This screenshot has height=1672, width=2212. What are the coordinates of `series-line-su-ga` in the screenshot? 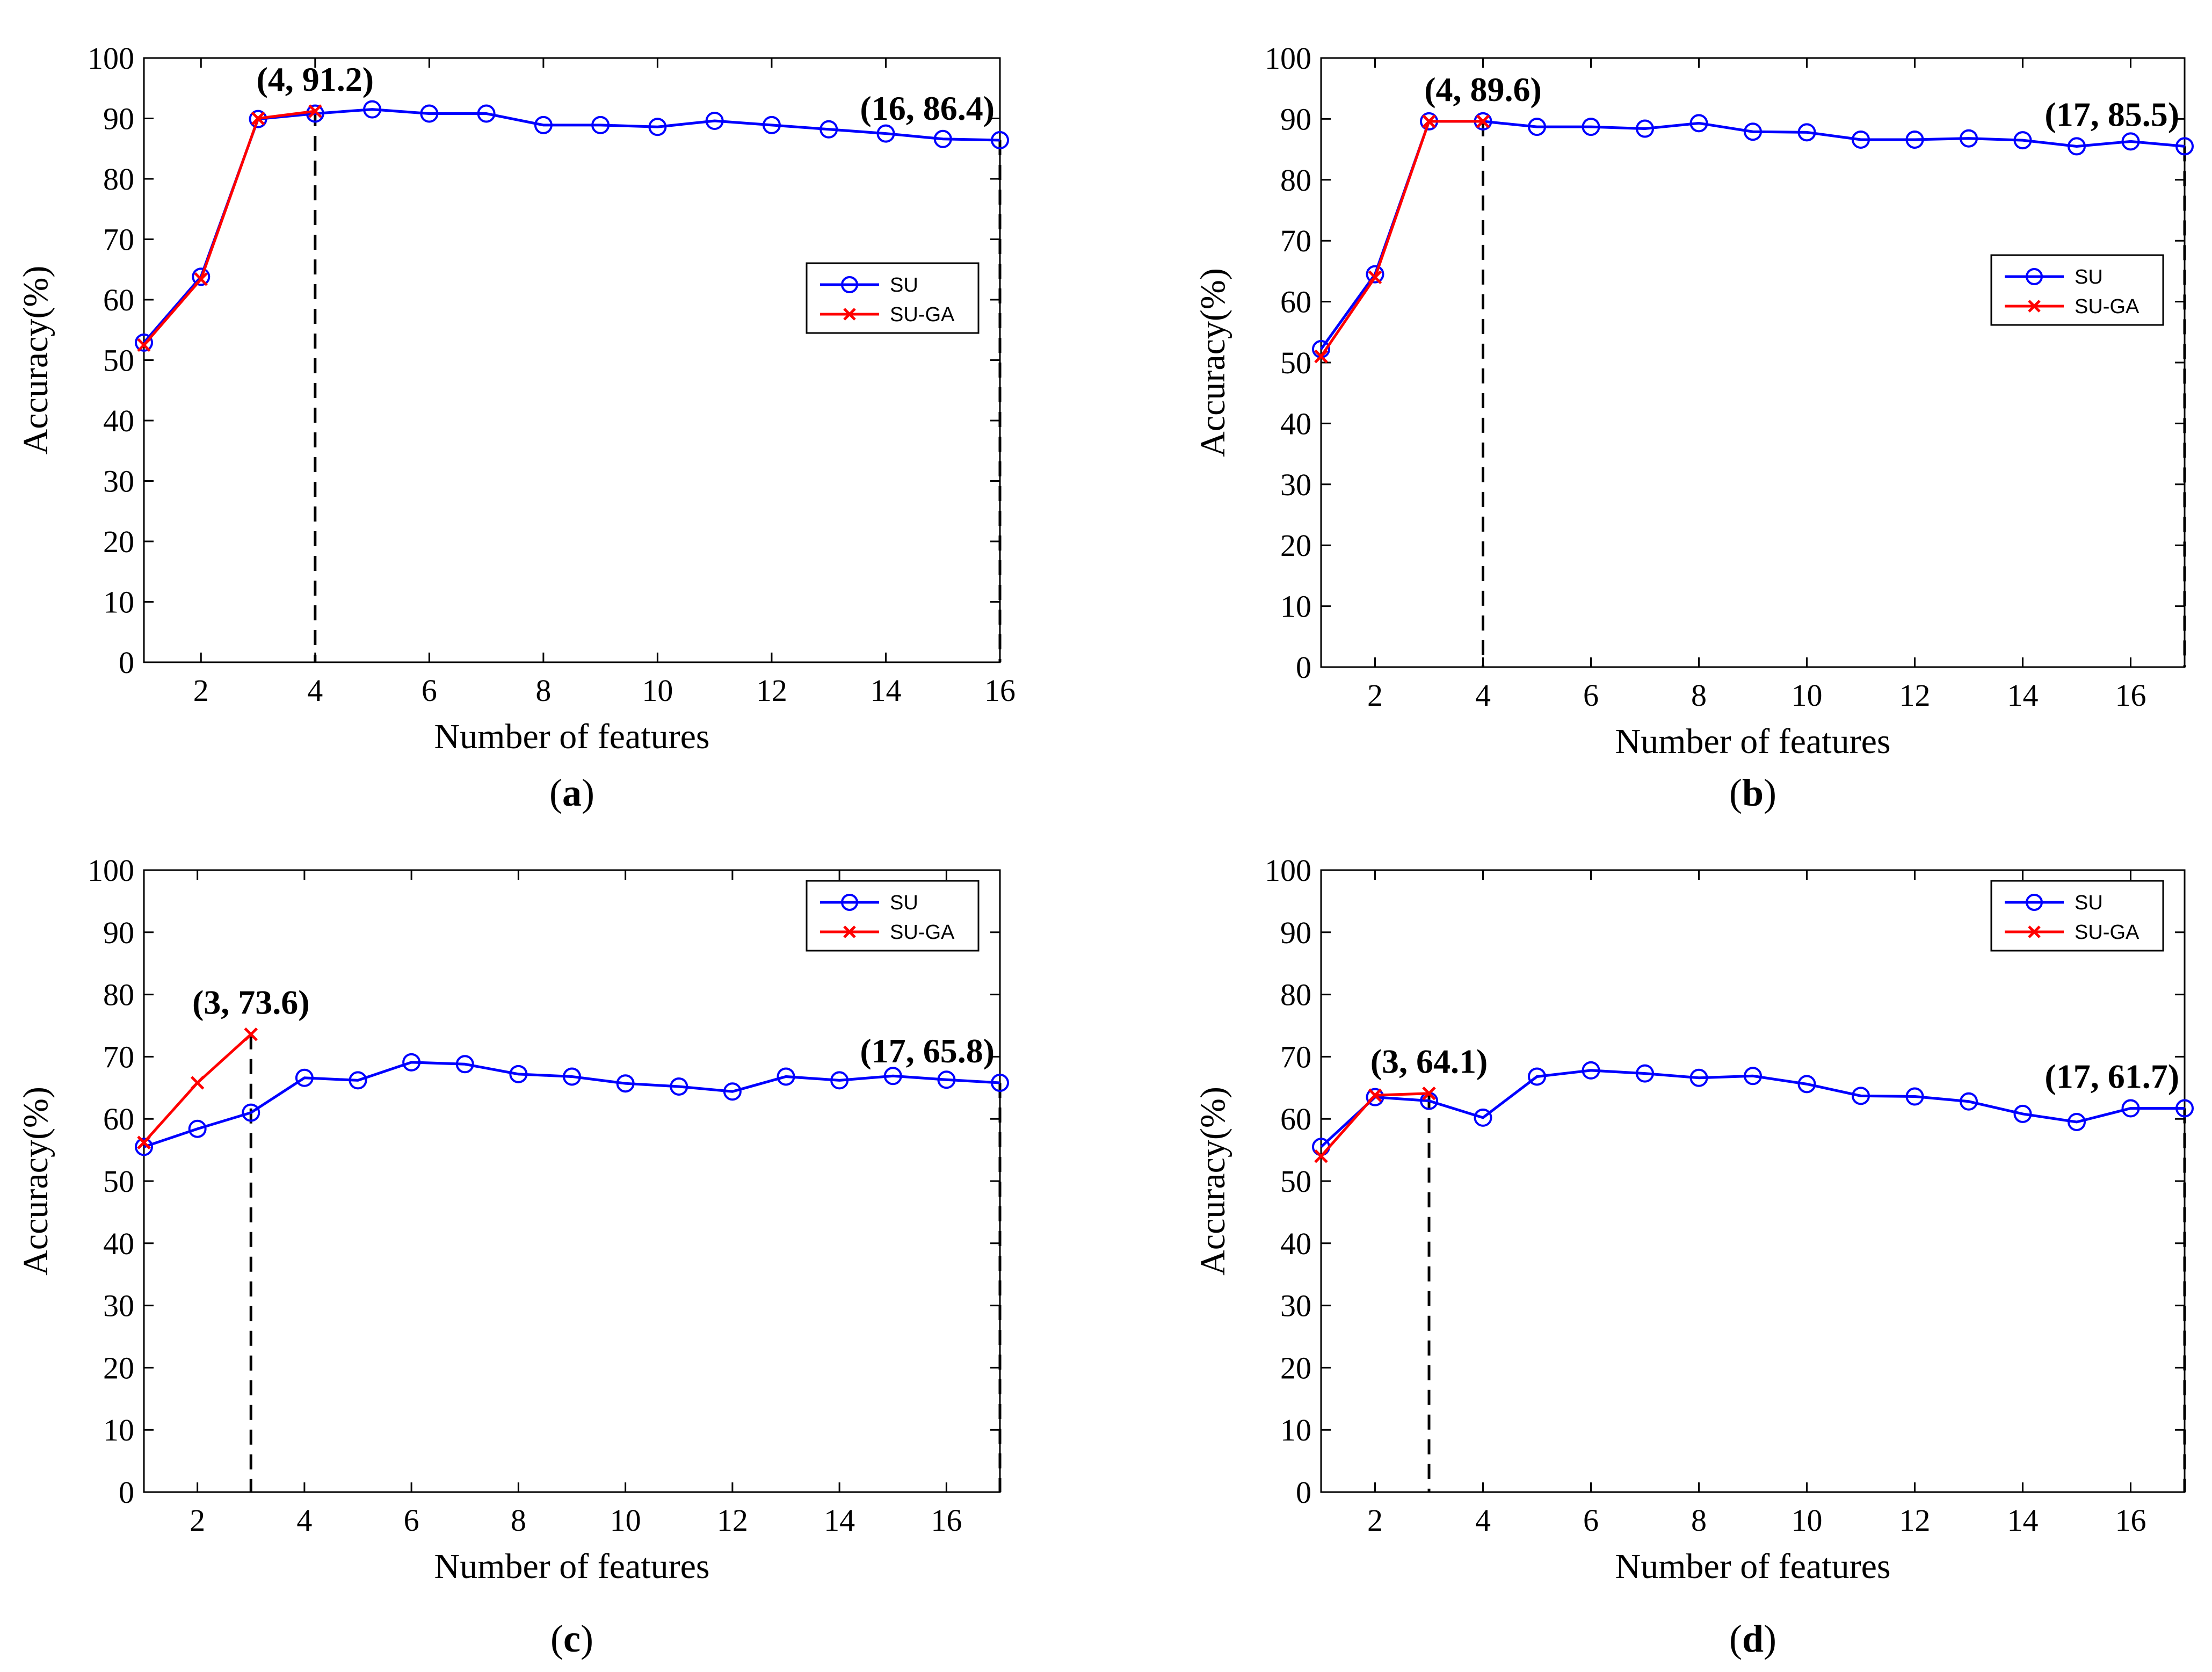 It's located at (197, 1088).